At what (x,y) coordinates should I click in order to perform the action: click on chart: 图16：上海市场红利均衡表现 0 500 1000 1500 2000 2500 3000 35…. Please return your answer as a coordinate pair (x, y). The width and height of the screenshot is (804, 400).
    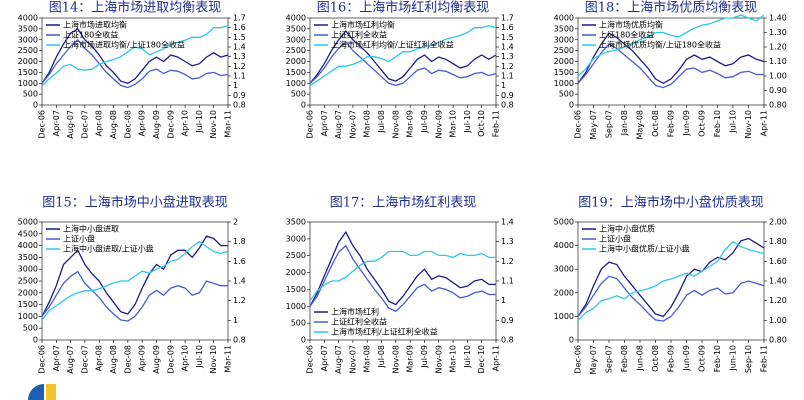
    Looking at the image, I should click on (400, 69).